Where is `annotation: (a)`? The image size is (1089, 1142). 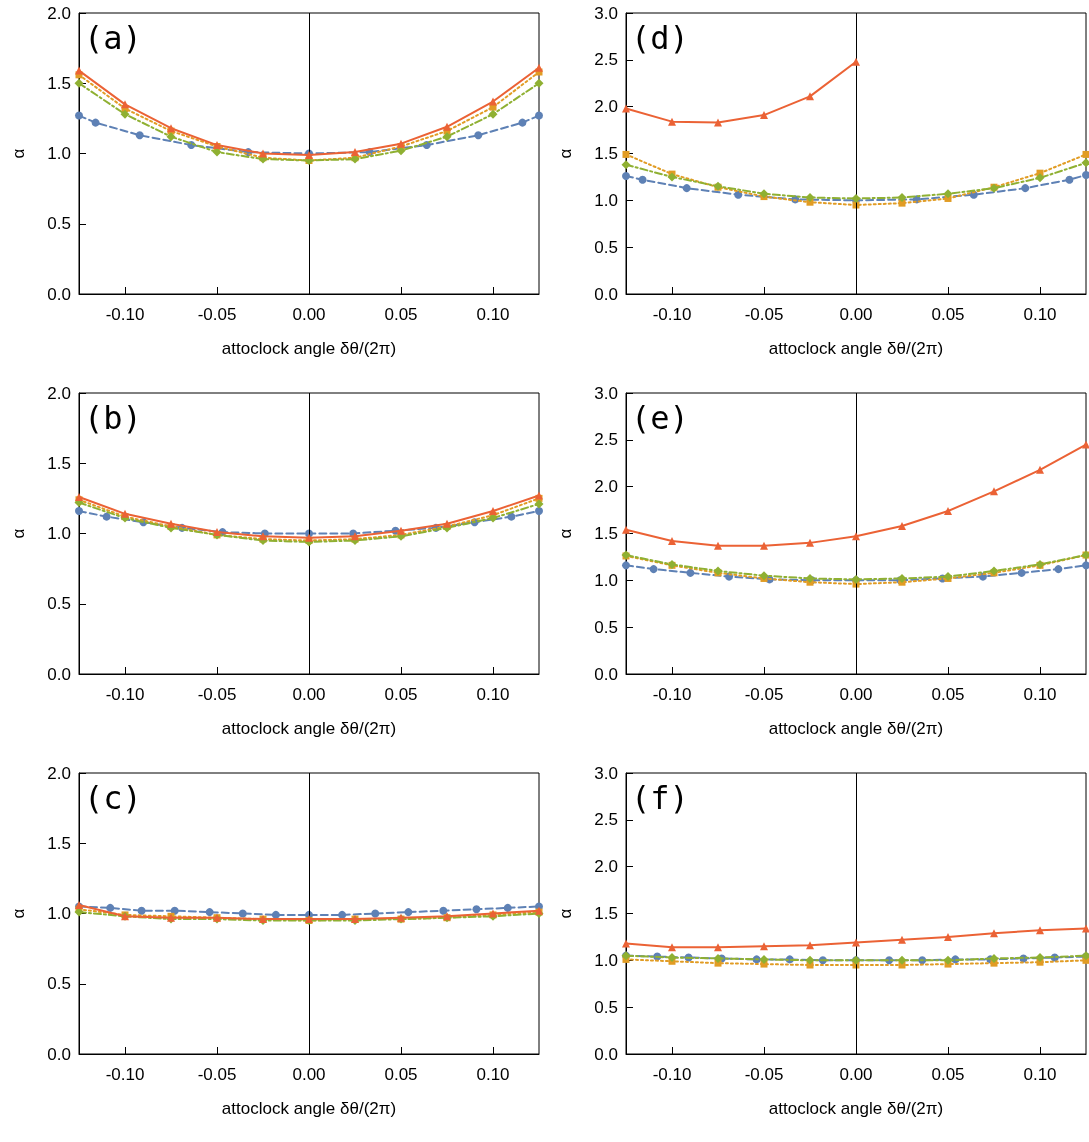
annotation: (a) is located at coordinates (113, 38).